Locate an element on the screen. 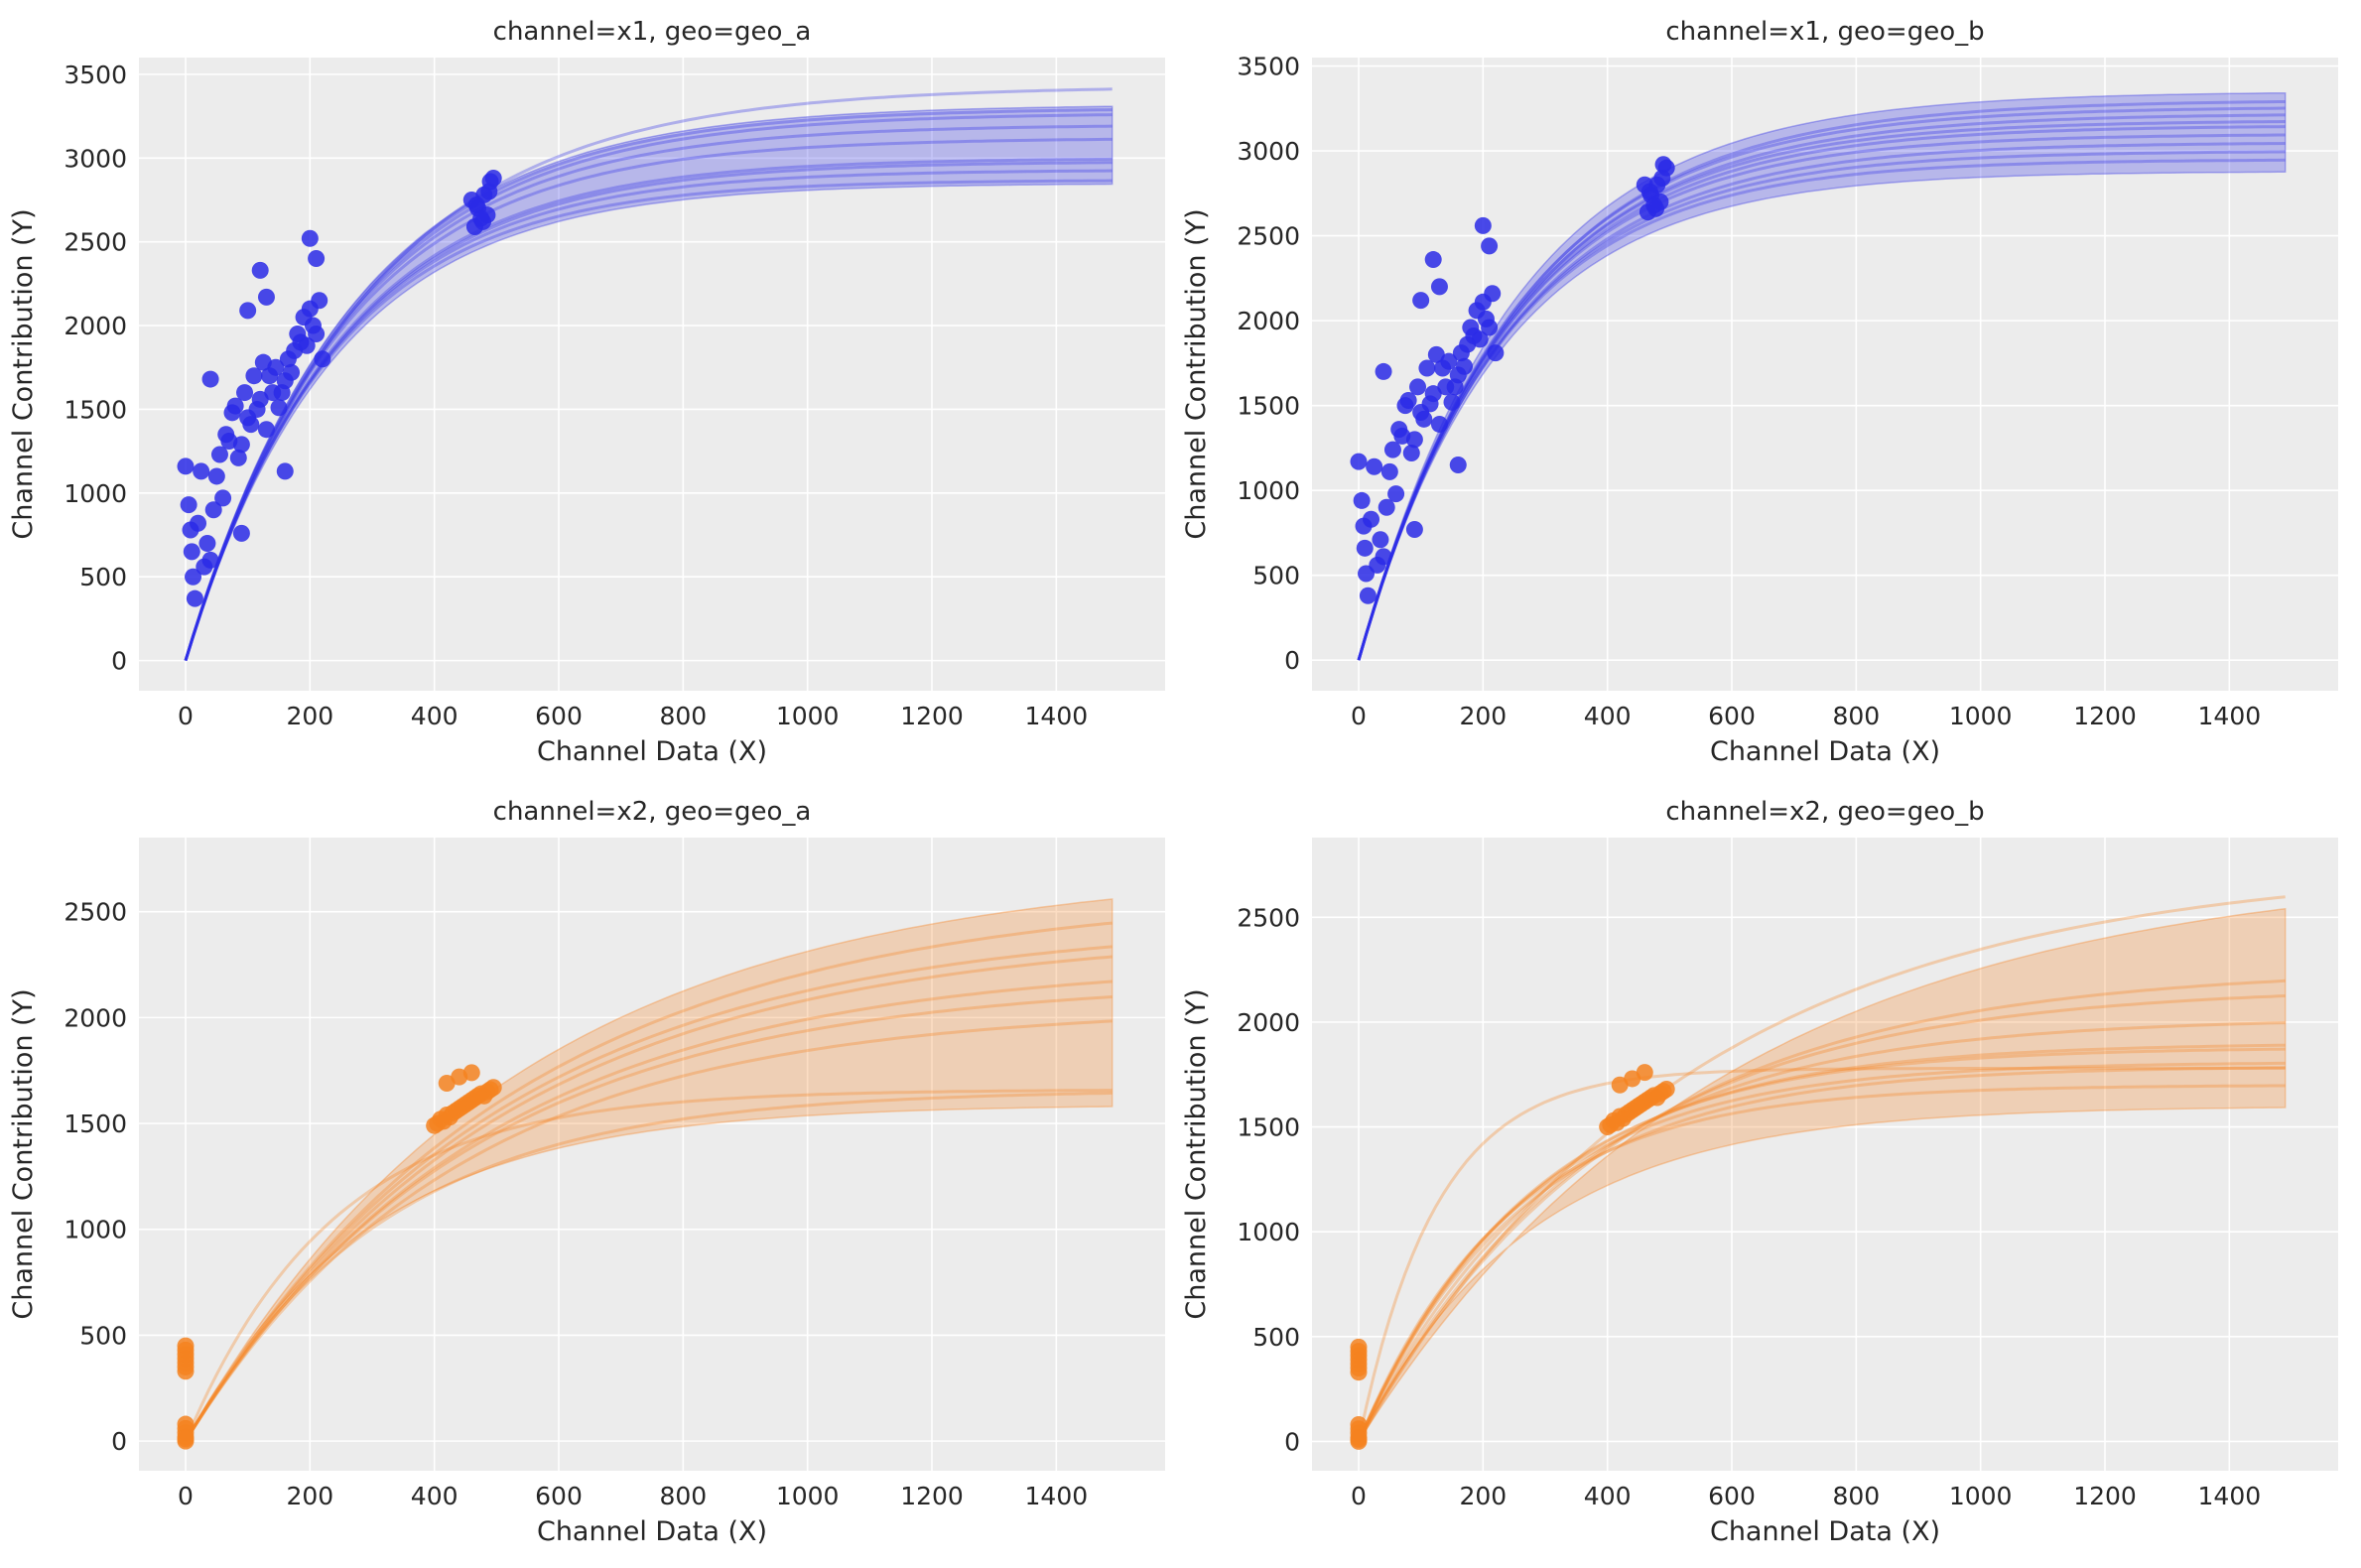 The width and height of the screenshot is (2361, 1568). y-tick-label: 500 is located at coordinates (103, 1335).